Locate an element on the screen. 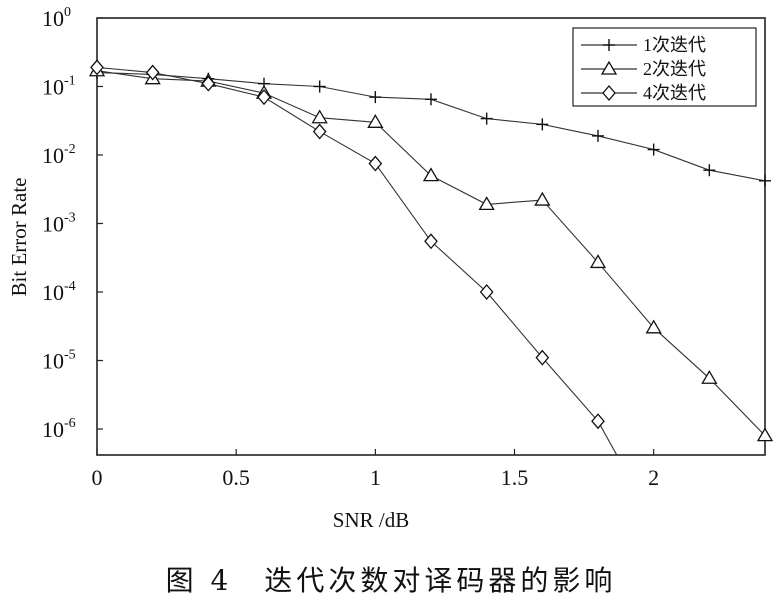 This screenshot has height=610, width=783. y-tick-exponent: -2 is located at coordinates (70, 149).